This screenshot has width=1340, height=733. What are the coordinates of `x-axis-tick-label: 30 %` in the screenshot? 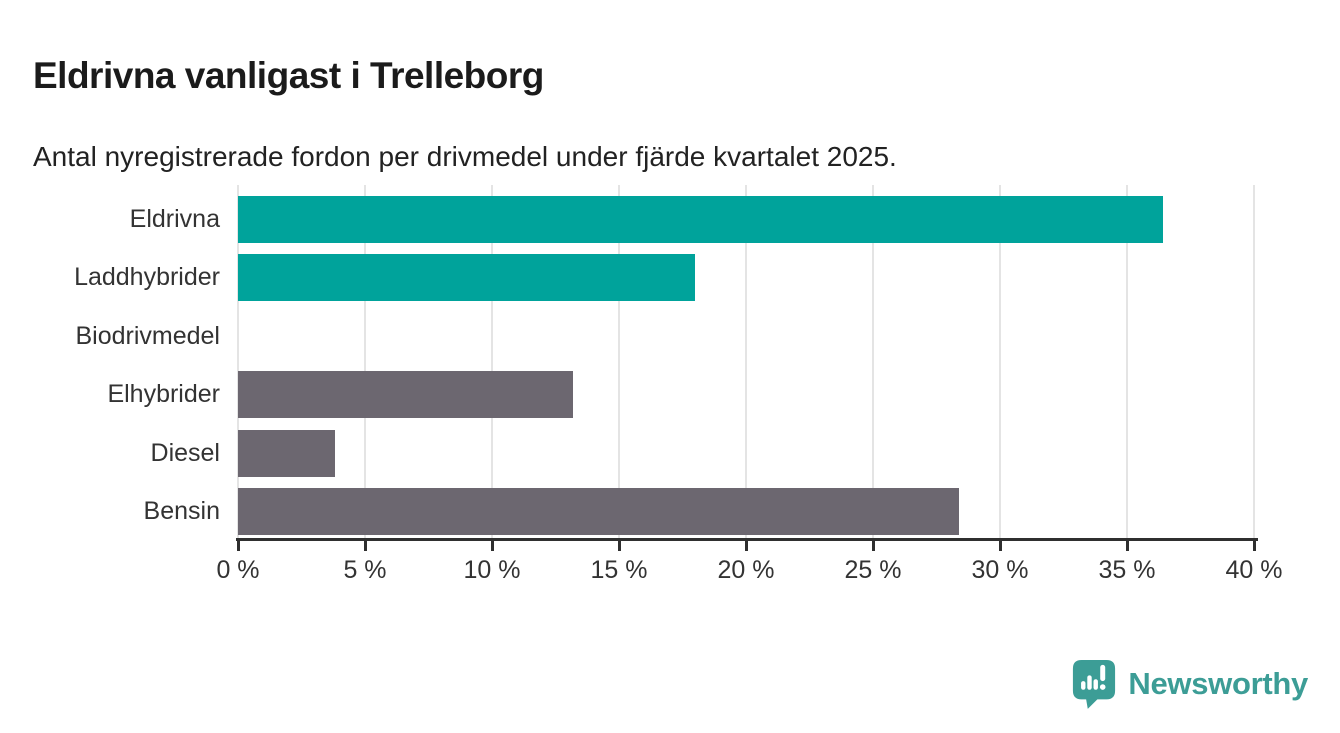 It's located at (1000, 570).